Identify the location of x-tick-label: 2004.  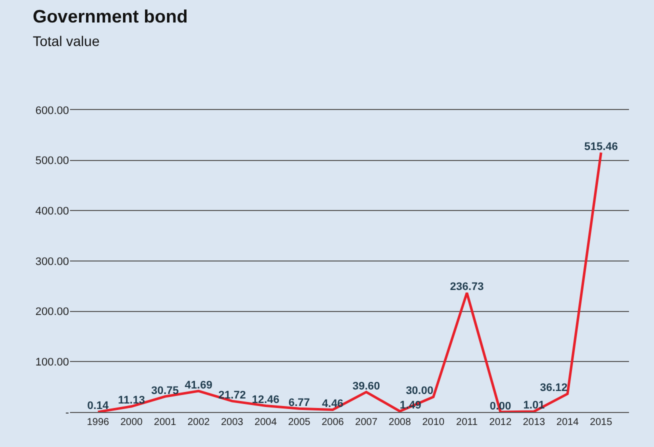
(266, 422).